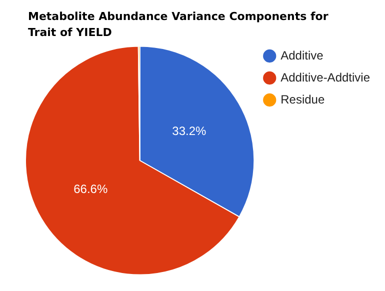 The width and height of the screenshot is (385, 291). What do you see at coordinates (302, 55) in the screenshot?
I see `legend-label: Additive` at bounding box center [302, 55].